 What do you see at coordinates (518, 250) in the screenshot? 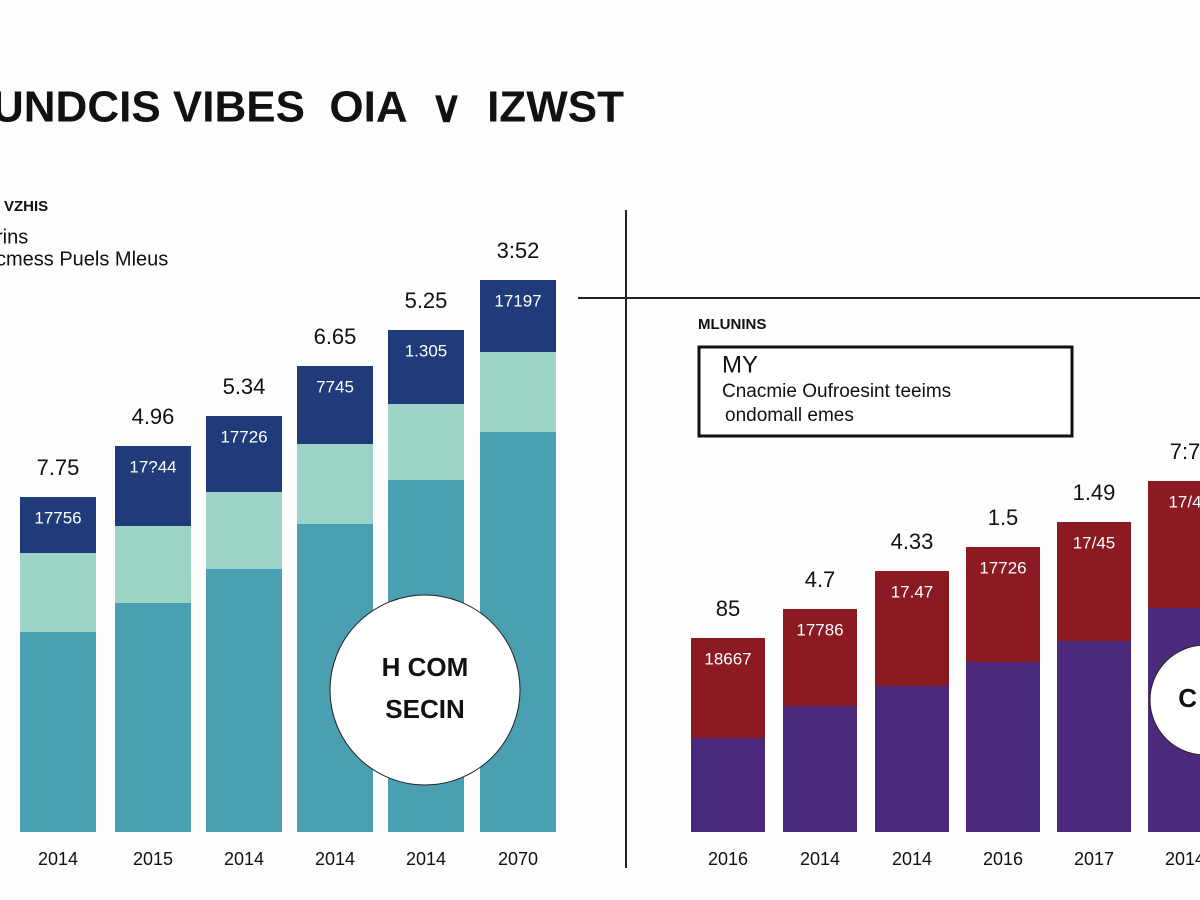
I see `total-label: 3:52` at bounding box center [518, 250].